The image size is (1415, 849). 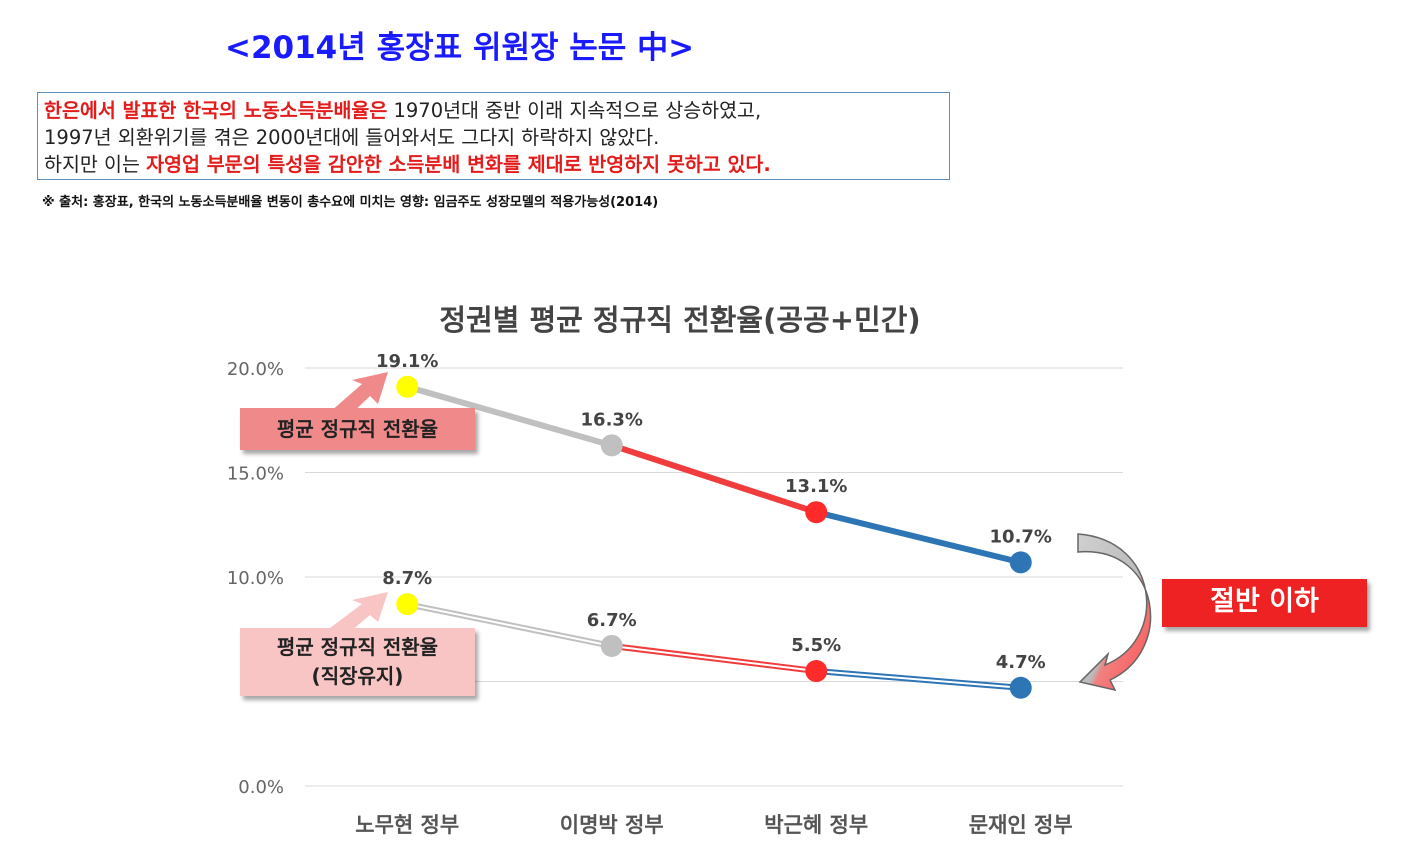 What do you see at coordinates (1264, 603) in the screenshot?
I see `halving-label: 절반 이하` at bounding box center [1264, 603].